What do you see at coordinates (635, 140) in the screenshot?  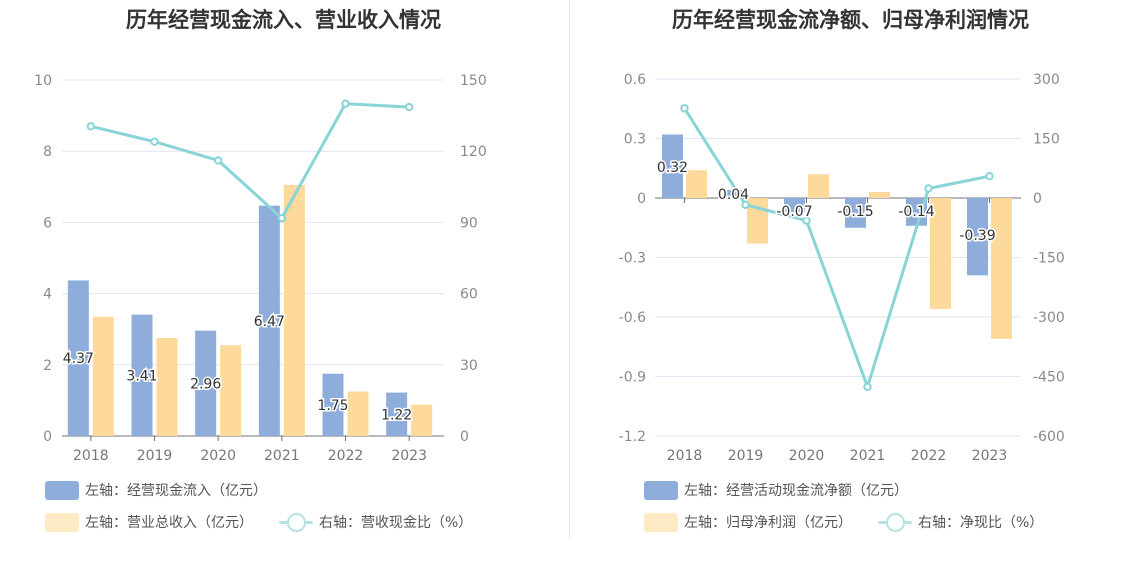 I see `left-axis-tick-label: 0.3` at bounding box center [635, 140].